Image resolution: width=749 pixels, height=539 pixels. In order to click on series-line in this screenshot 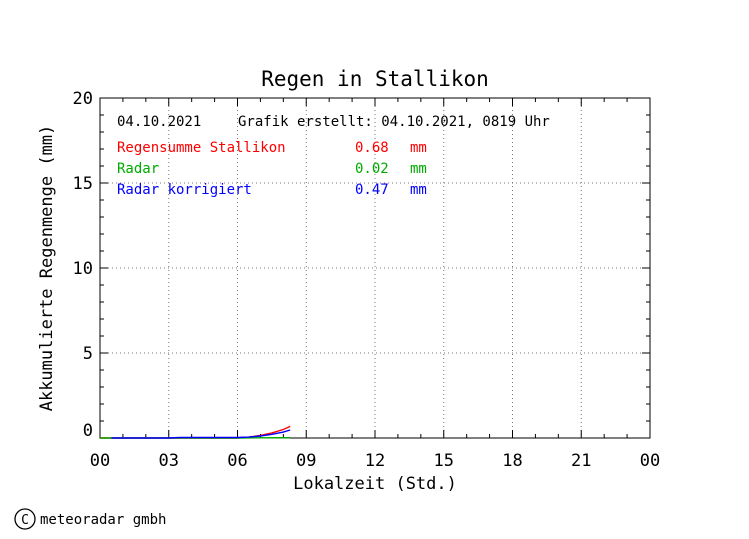, I will do `click(201, 434)`.